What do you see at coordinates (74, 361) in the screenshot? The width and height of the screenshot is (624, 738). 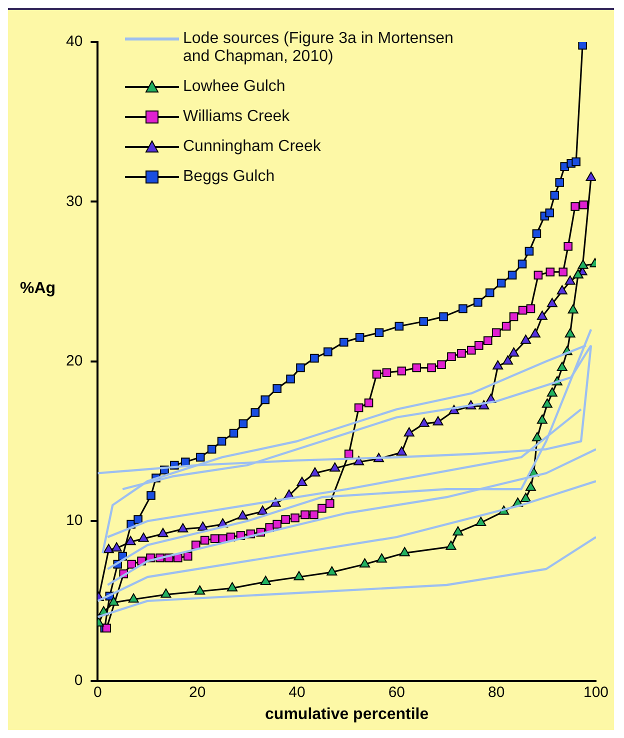 I see `y-tick-label: 20` at bounding box center [74, 361].